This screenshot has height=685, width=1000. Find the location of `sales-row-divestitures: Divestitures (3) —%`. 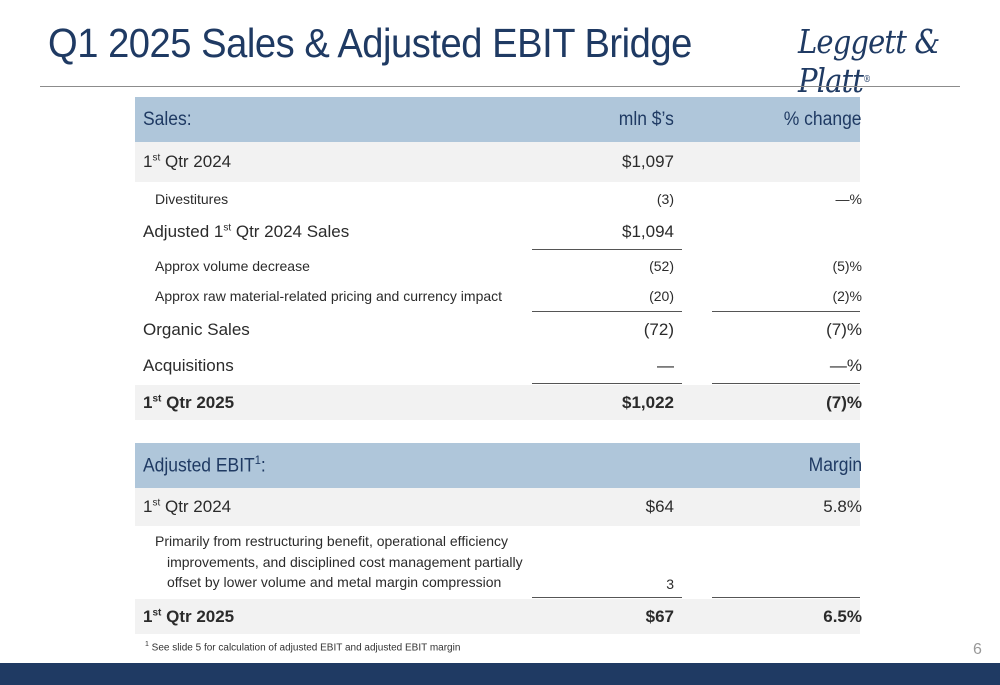

sales-row-divestitures: Divestitures (3) —% is located at coordinates (498, 199).